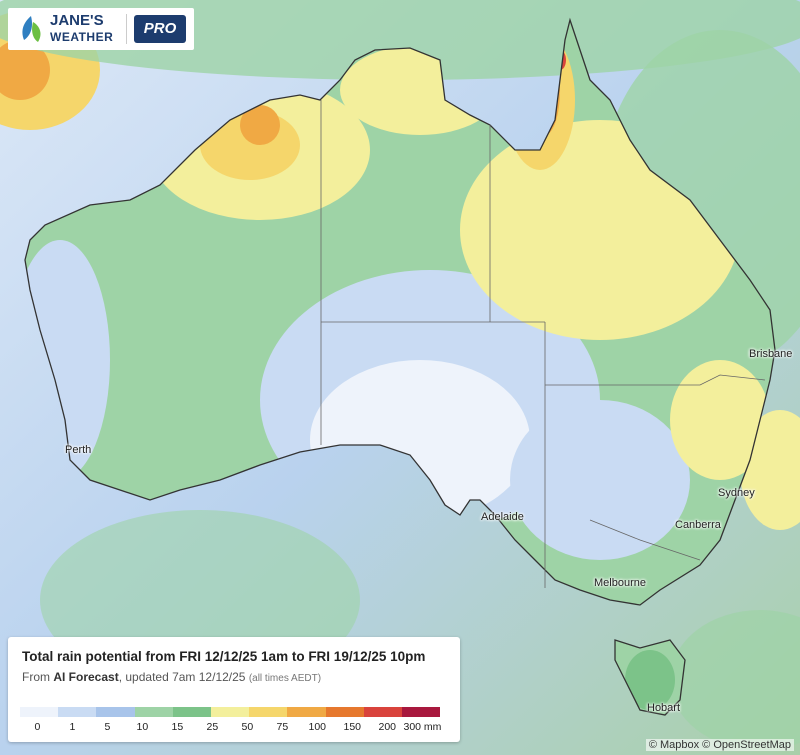 The height and width of the screenshot is (755, 800). Describe the element at coordinates (212, 727) in the screenshot. I see `legend-label: 25` at that location.